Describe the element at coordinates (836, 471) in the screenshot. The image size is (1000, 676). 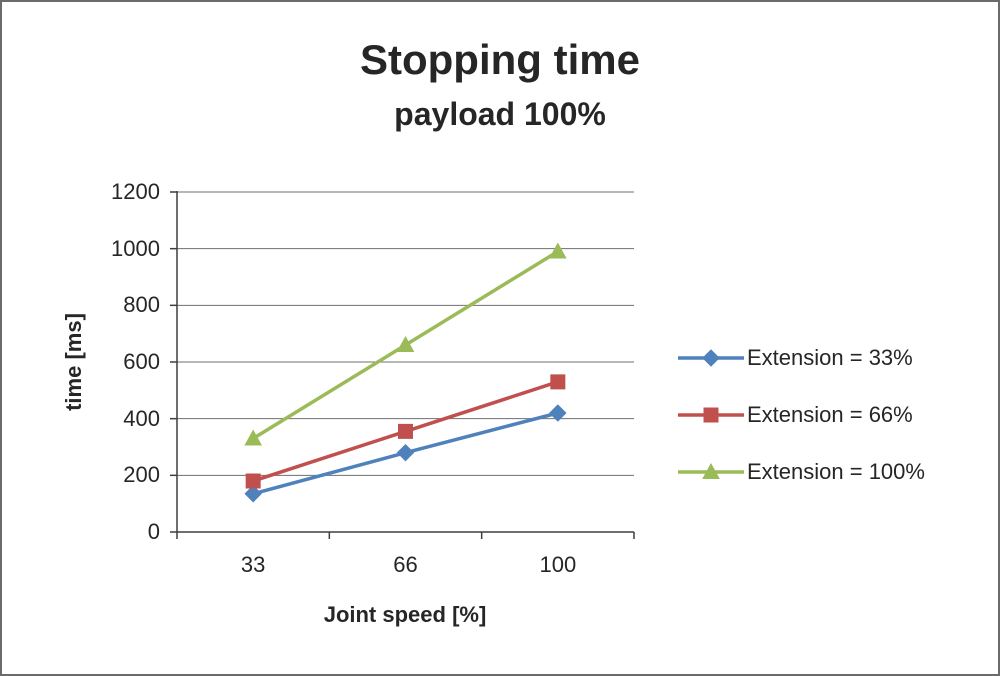
I see `legend-label: Extension = 100%` at that location.